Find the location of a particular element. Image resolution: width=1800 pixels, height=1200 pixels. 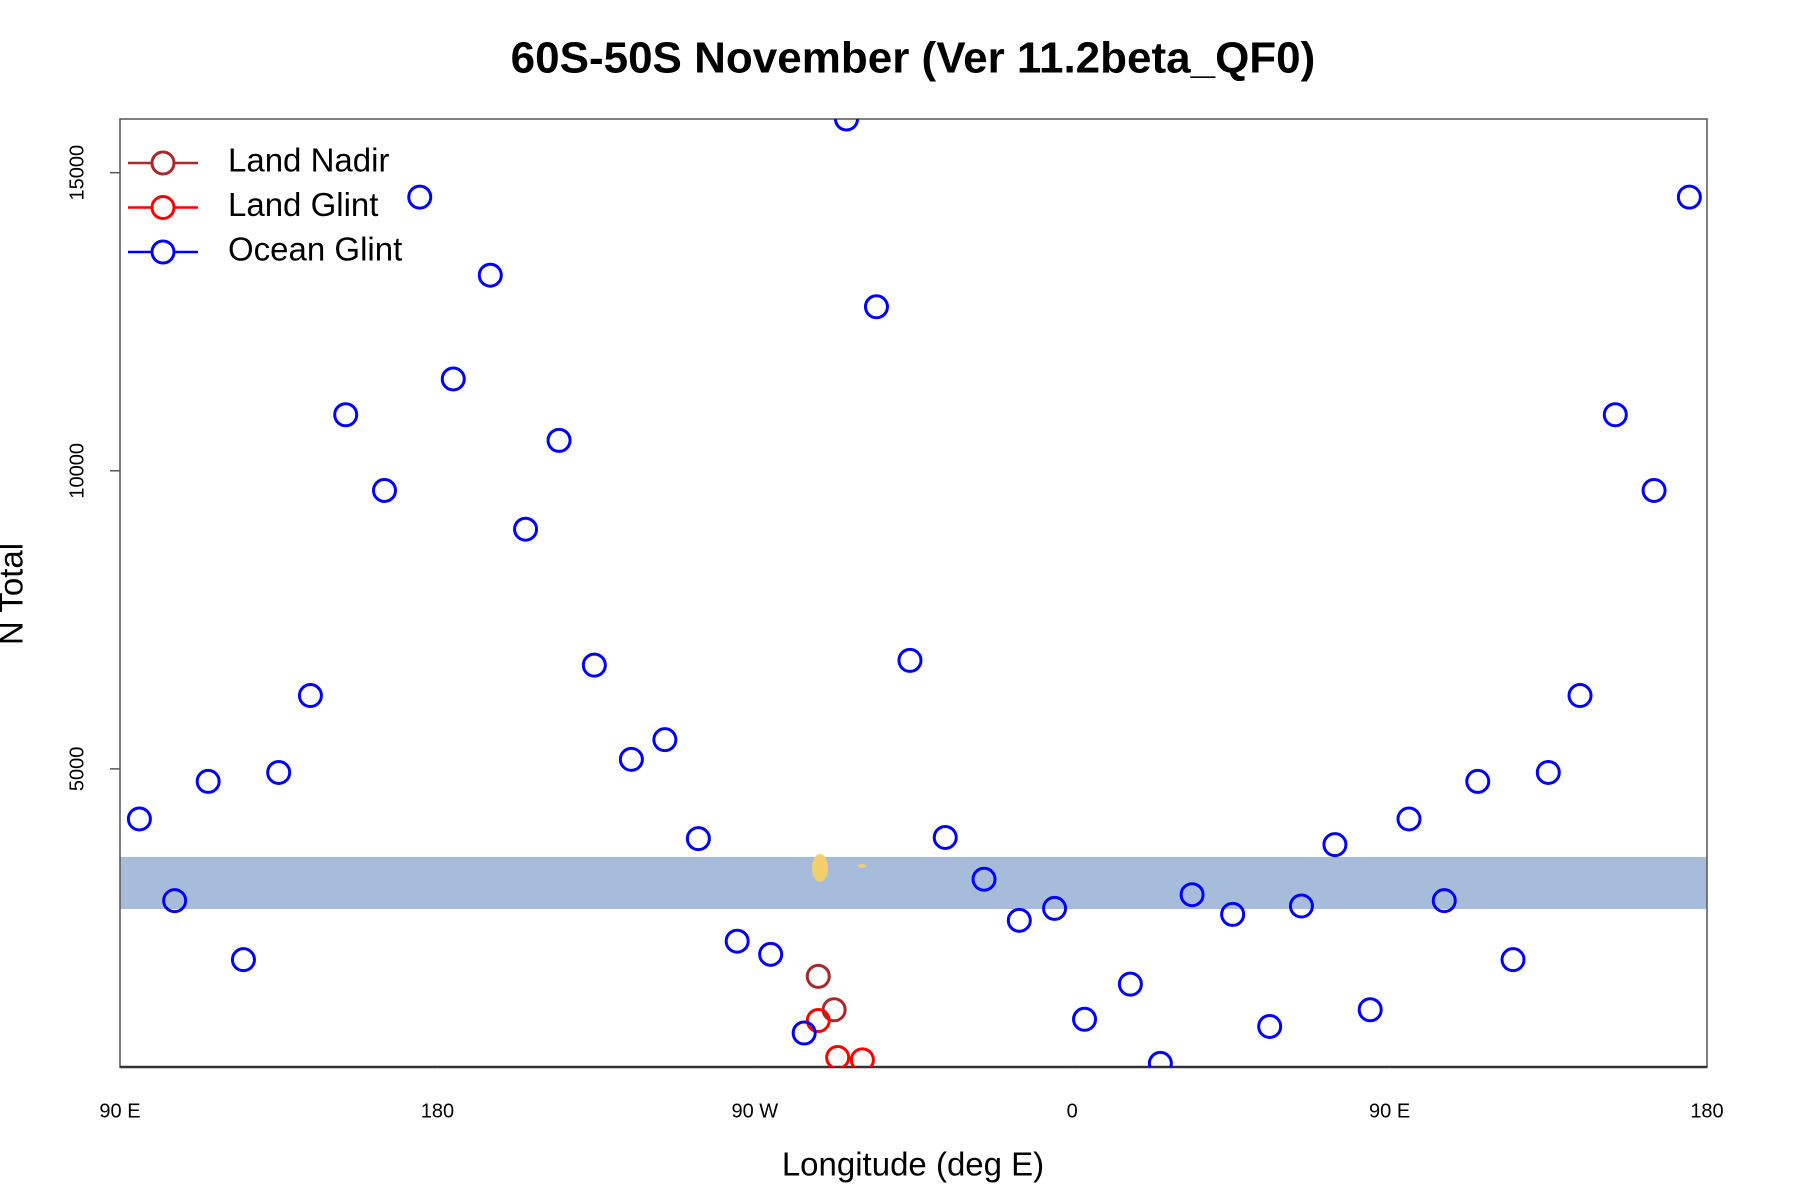

map-strip is located at coordinates (913, 883).